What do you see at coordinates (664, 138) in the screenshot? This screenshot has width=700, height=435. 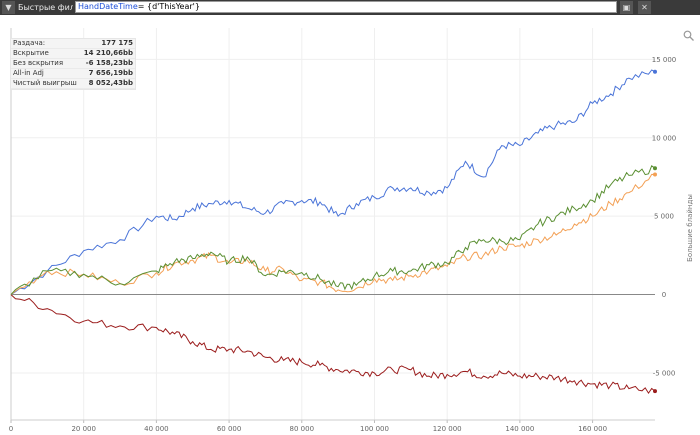 I see `y-tick-label: 10 000` at bounding box center [664, 138].